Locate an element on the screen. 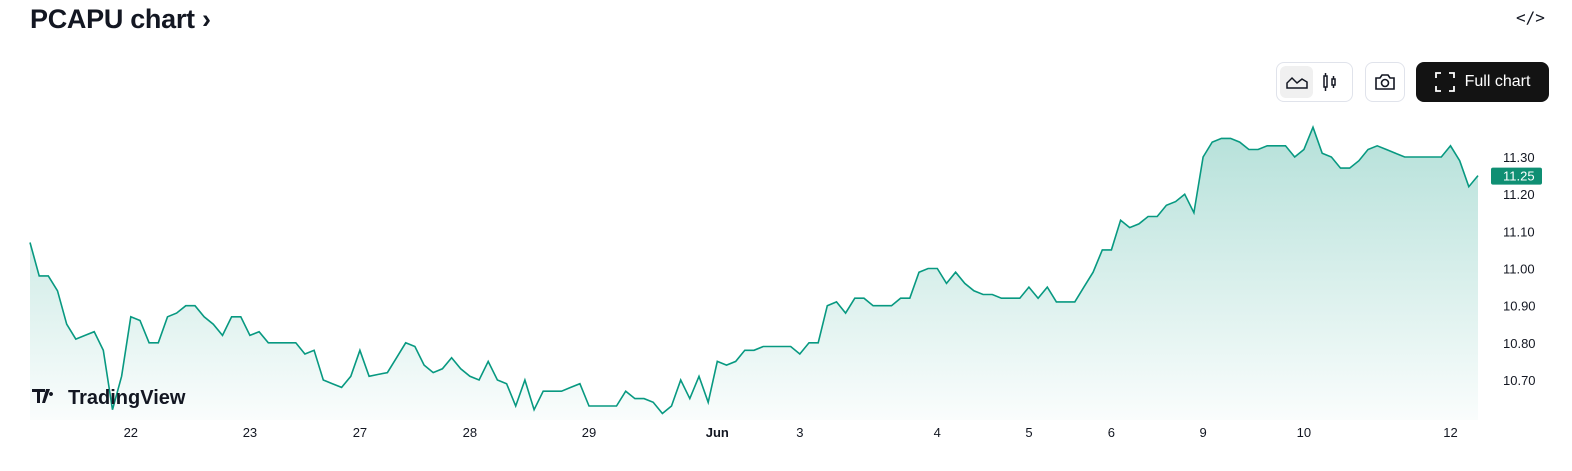 The height and width of the screenshot is (471, 1572). x-tick-label: 5 is located at coordinates (1028, 432).